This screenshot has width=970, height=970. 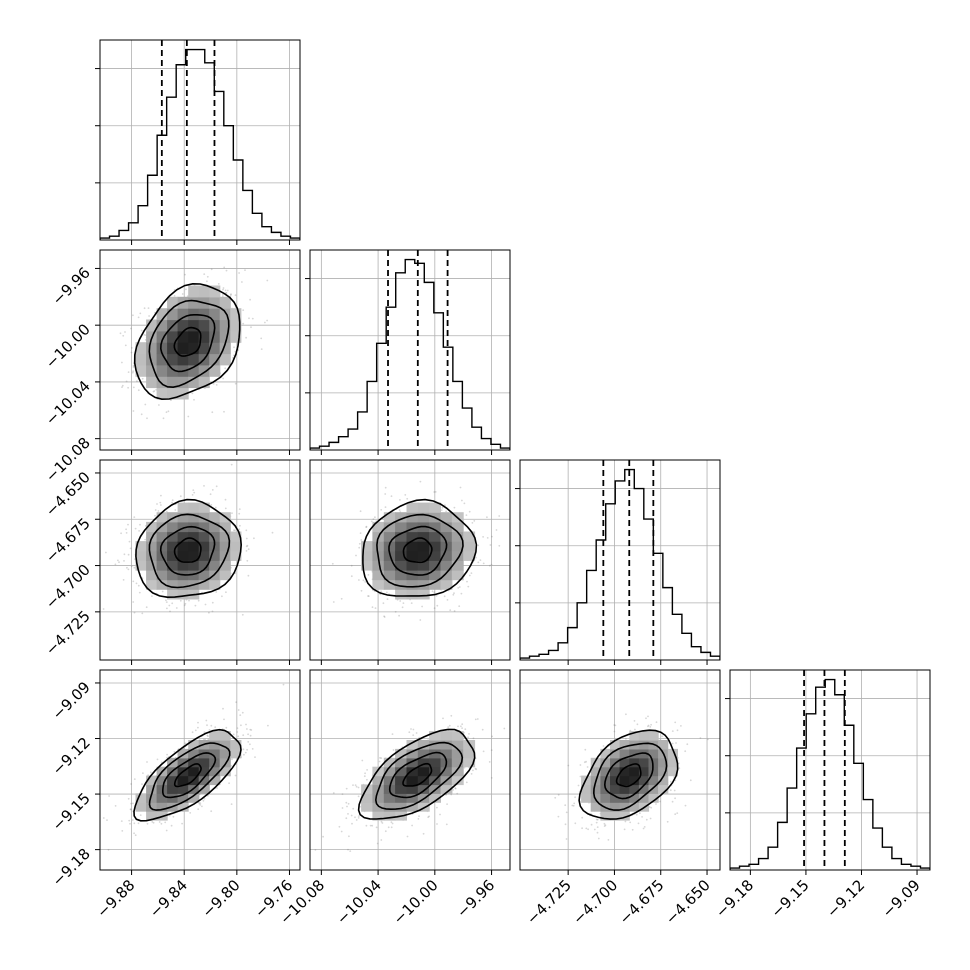 I want to click on y-tick-label: −4.700, so click(x=68, y=587).